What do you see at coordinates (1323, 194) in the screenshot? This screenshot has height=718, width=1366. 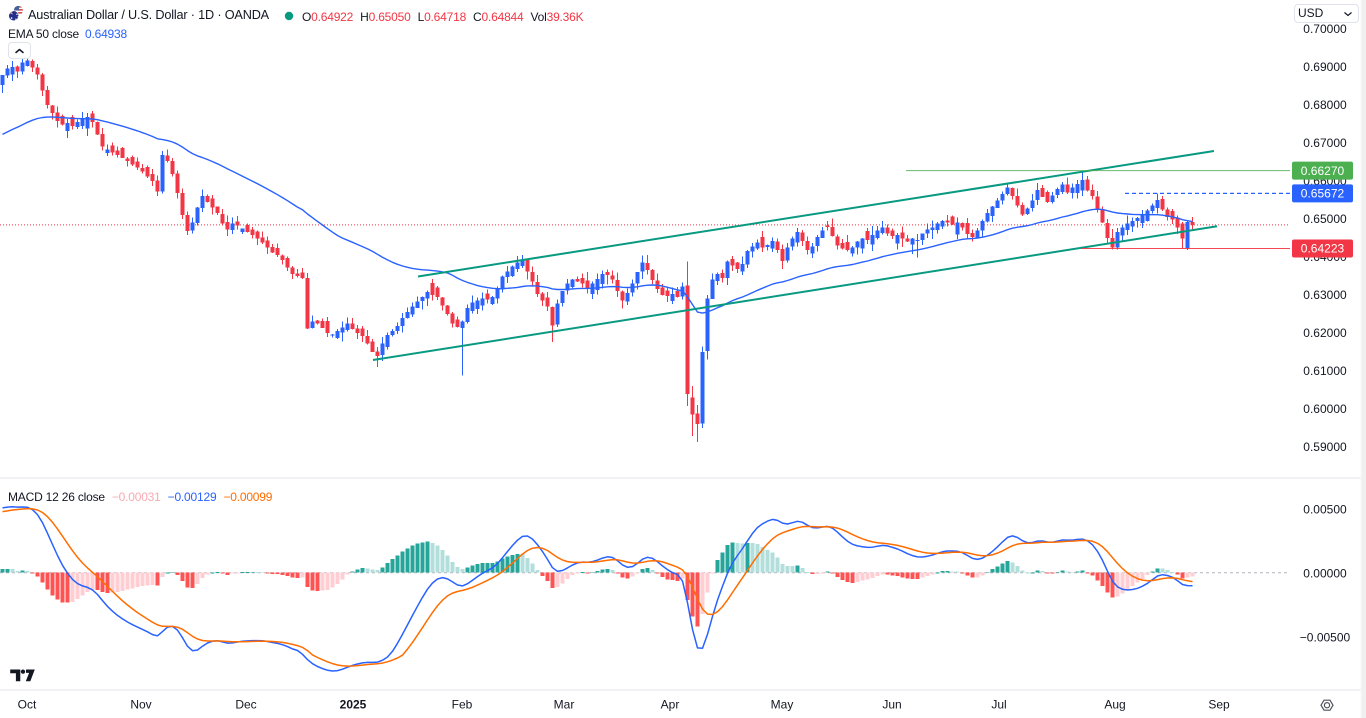 I see `svg-text: 0.65672` at bounding box center [1323, 194].